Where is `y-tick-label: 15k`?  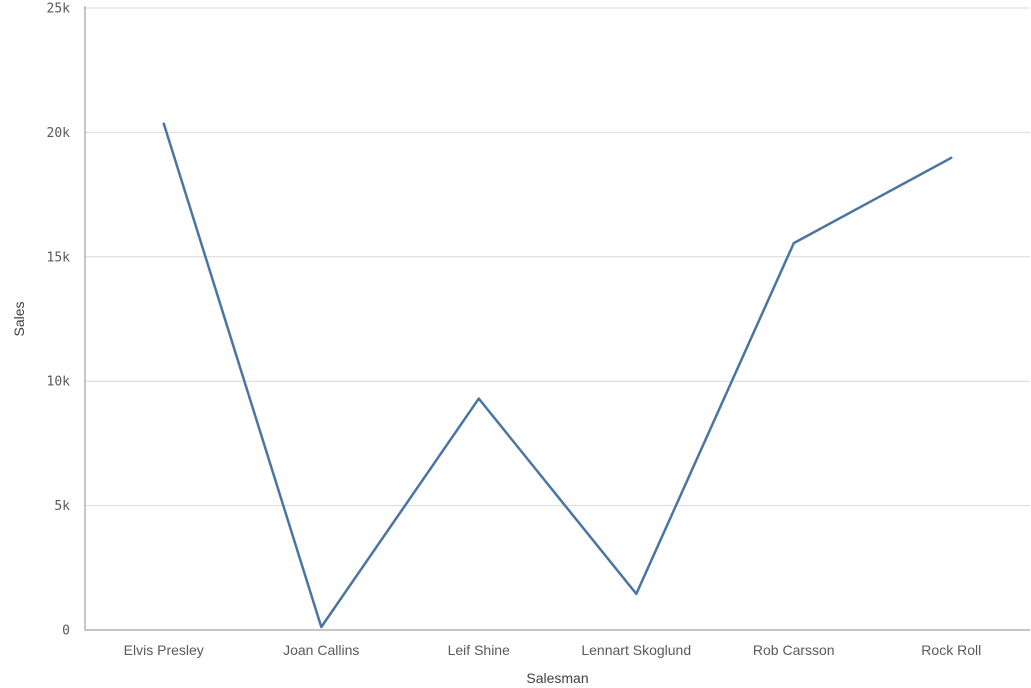 y-tick-label: 15k is located at coordinates (59, 257).